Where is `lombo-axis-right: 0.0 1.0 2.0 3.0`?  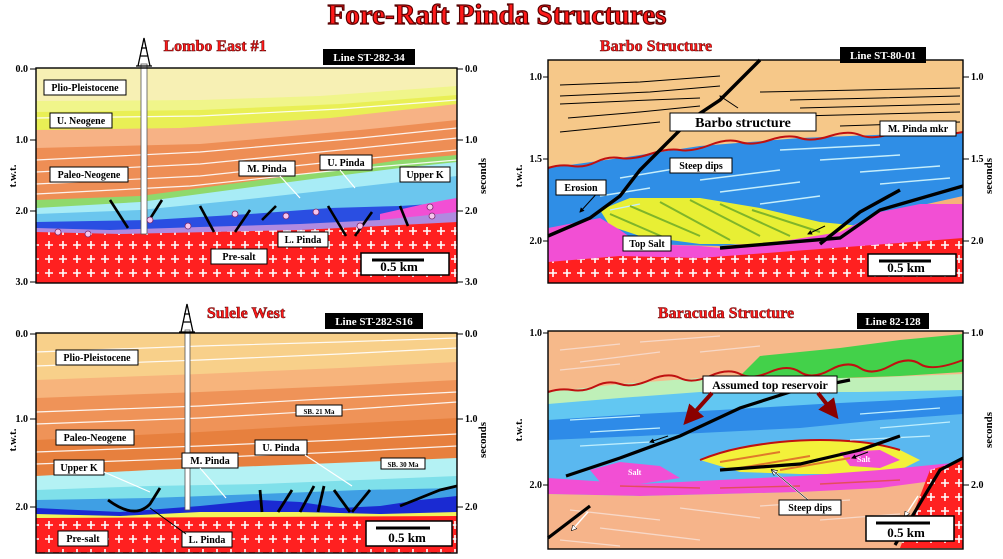 lombo-axis-right: 0.0 1.0 2.0 3.0 is located at coordinates (467, 176).